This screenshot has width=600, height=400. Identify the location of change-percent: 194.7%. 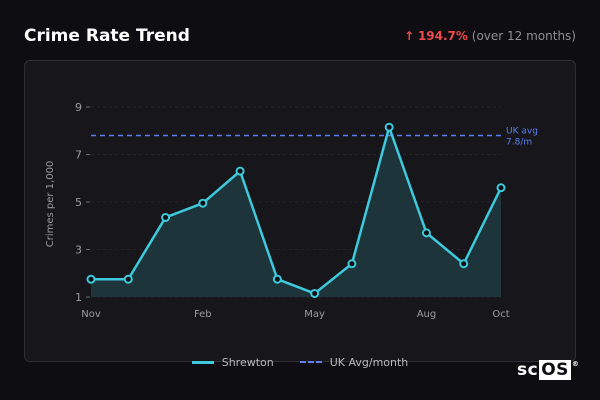
(442, 36).